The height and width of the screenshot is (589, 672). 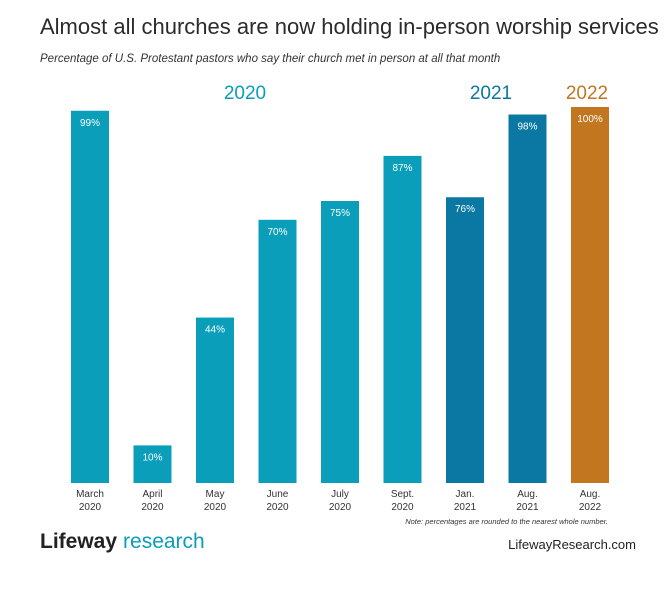 I want to click on bar-aug-2021, so click(x=527, y=299).